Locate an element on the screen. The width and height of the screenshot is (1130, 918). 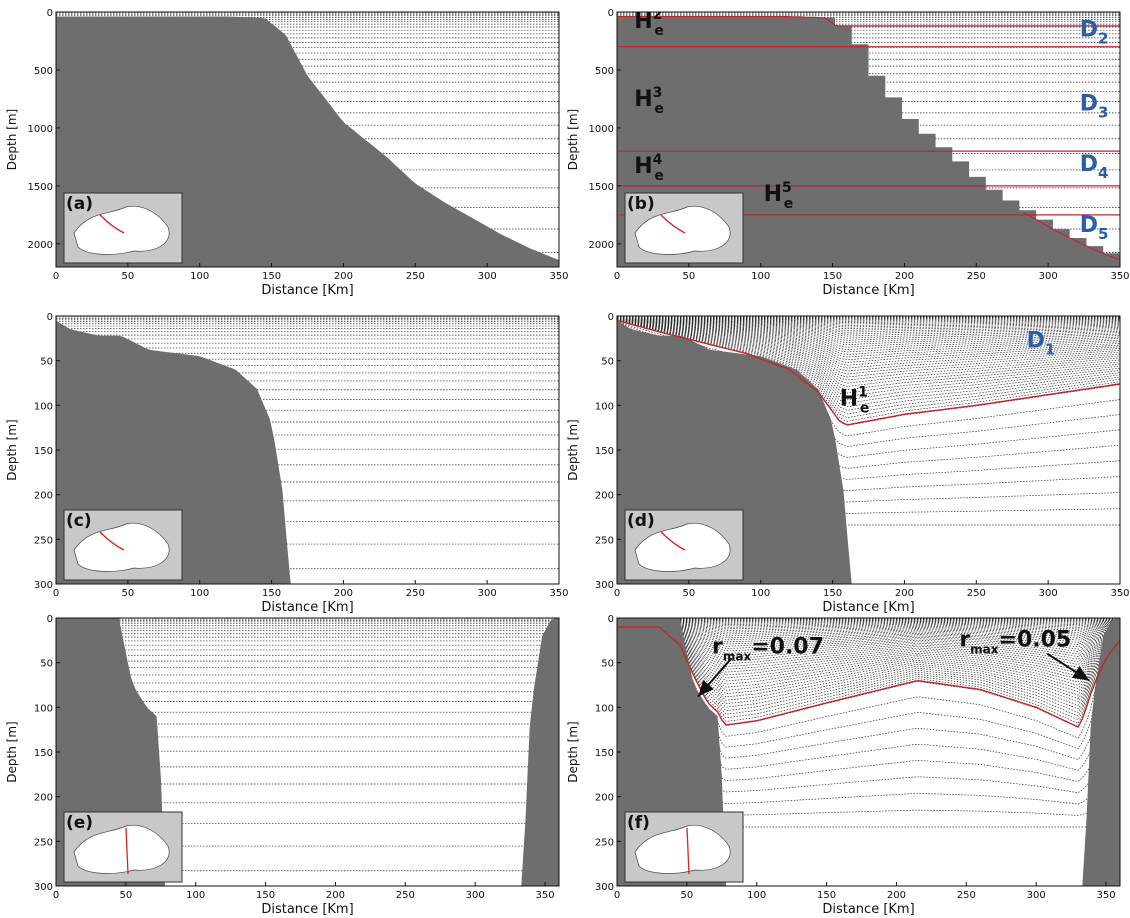
plot-area: rmax=0.07 rmax=0.05 (f) is located at coordinates (868, 752).